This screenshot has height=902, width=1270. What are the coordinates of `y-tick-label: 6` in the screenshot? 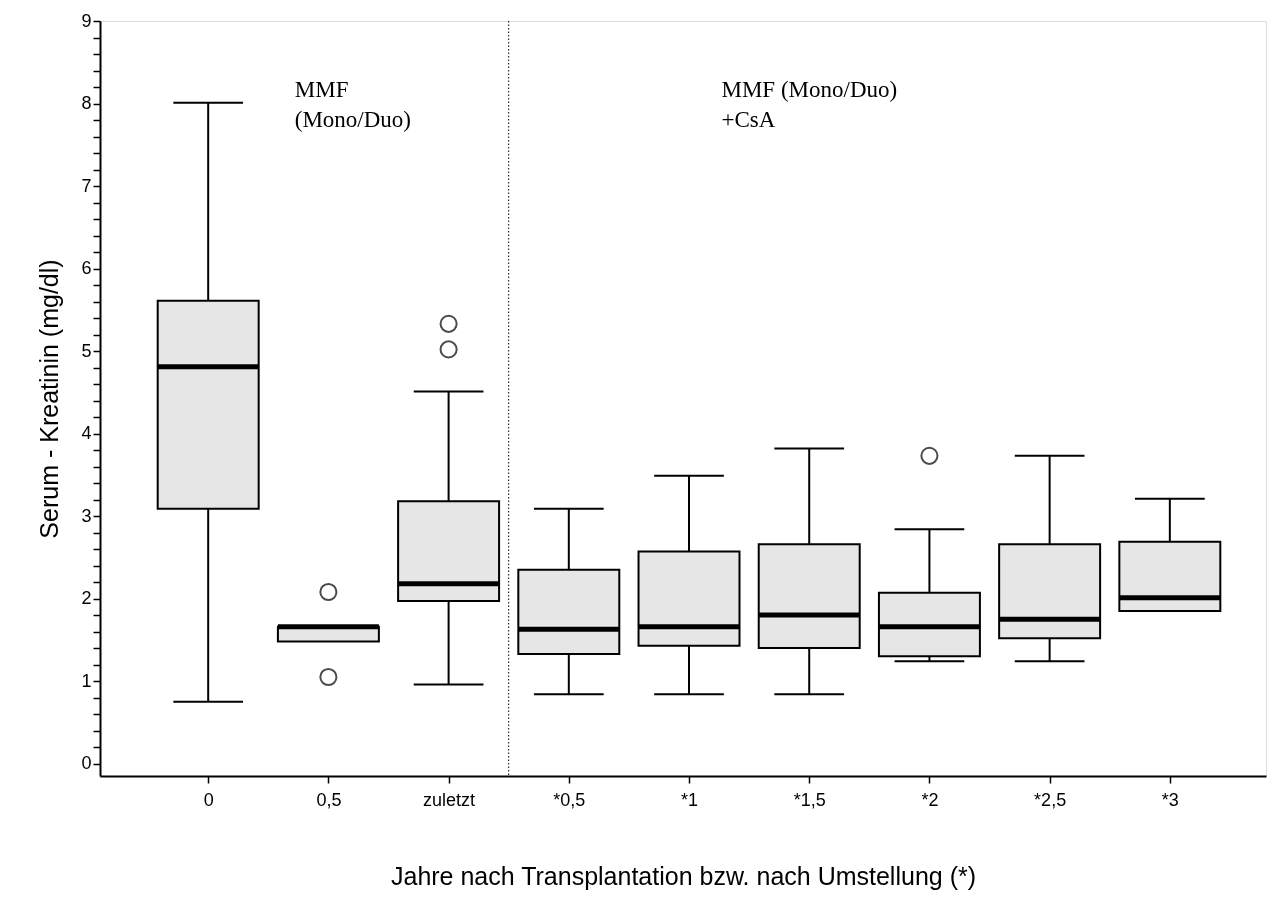 It's located at (86, 268).